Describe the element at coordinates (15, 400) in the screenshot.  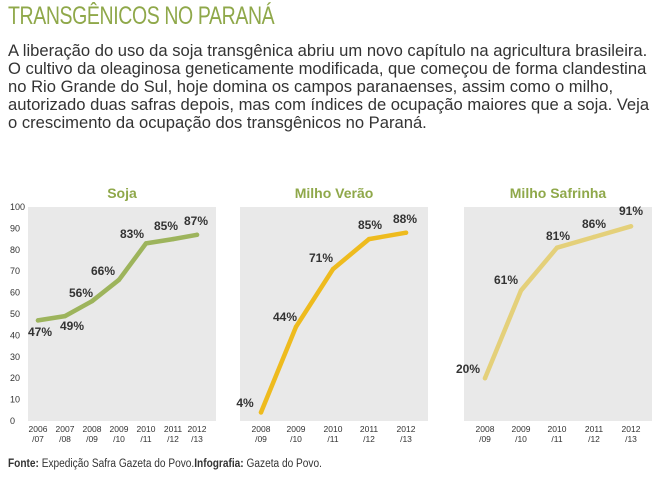
I see `y-tick-label: 10` at that location.